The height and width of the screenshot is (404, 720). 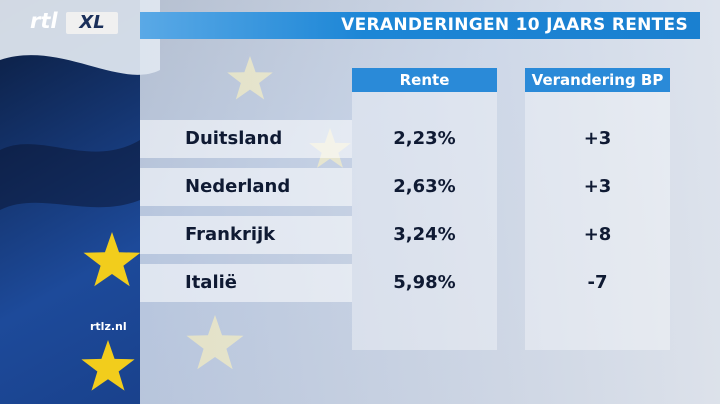 What do you see at coordinates (424, 282) in the screenshot?
I see `cell: 5,98%` at bounding box center [424, 282].